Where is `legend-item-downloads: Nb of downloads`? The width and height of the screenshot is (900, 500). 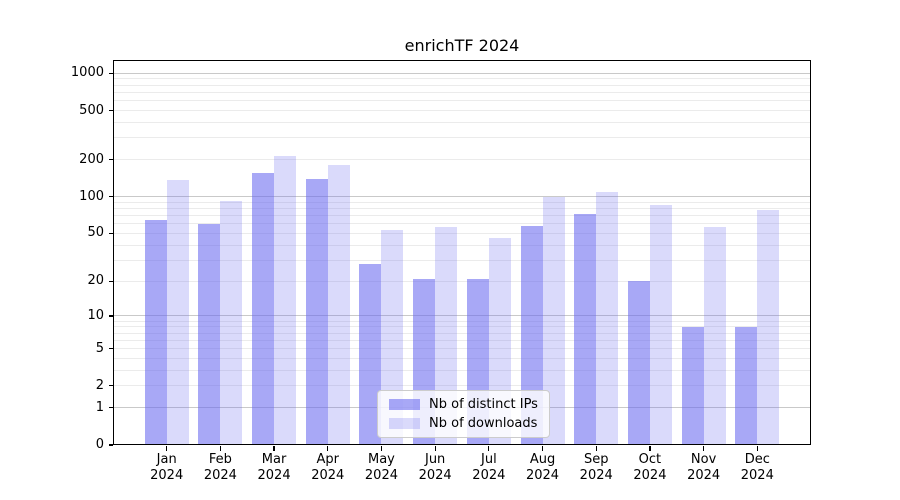
legend-item-downloads: Nb of downloads is located at coordinates (463, 423).